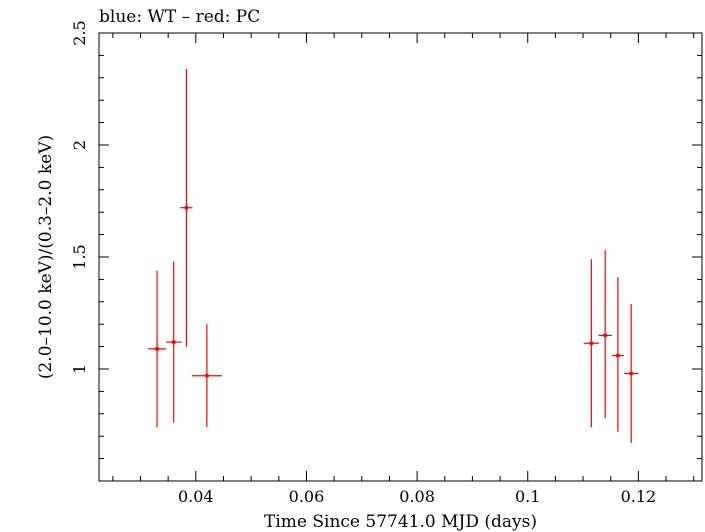 This screenshot has height=532, width=705. What do you see at coordinates (79, 145) in the screenshot?
I see `y-tick-label: 2` at bounding box center [79, 145].